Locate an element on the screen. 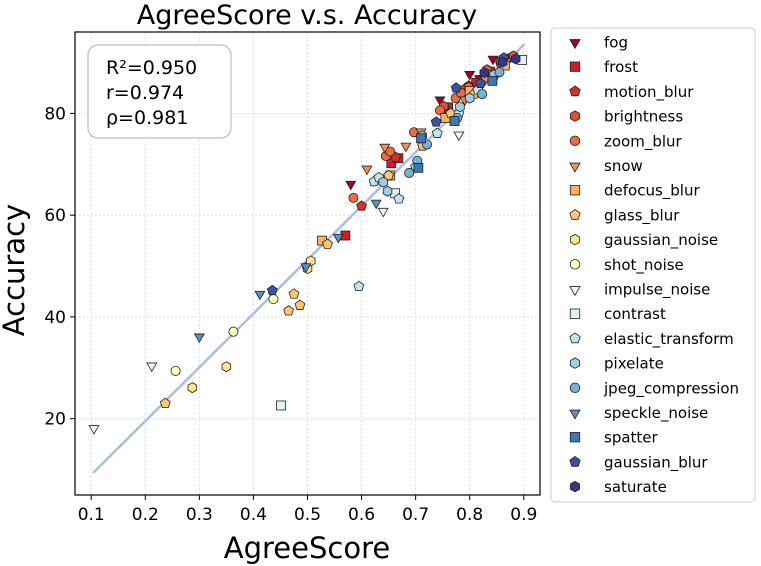 This screenshot has height=566, width=761. data-point-gaussian-noise is located at coordinates (192, 388).